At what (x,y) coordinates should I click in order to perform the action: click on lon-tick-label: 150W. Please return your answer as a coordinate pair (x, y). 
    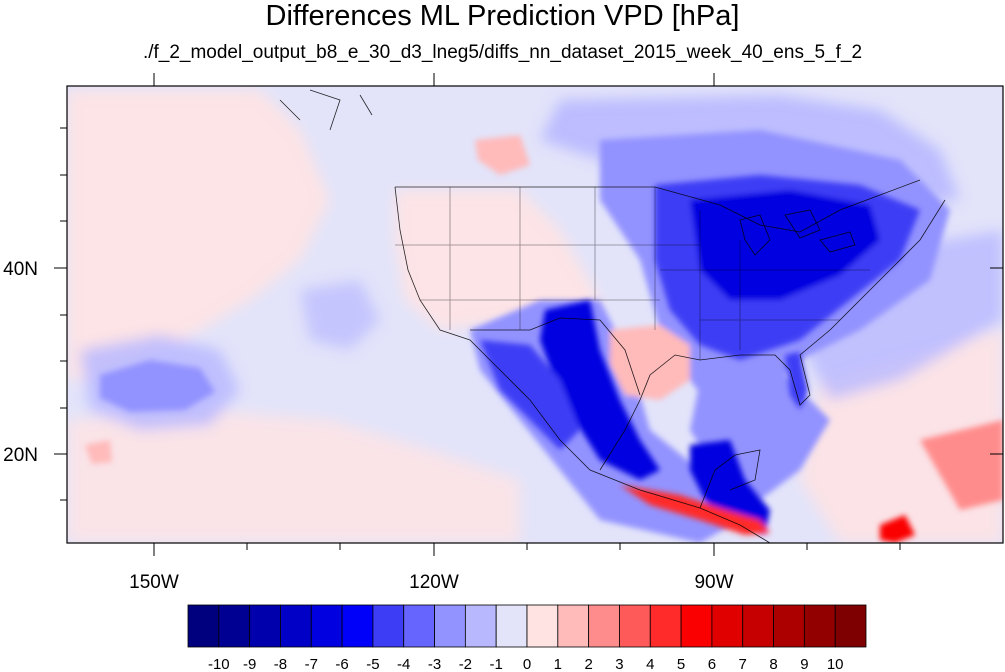
    Looking at the image, I should click on (154, 582).